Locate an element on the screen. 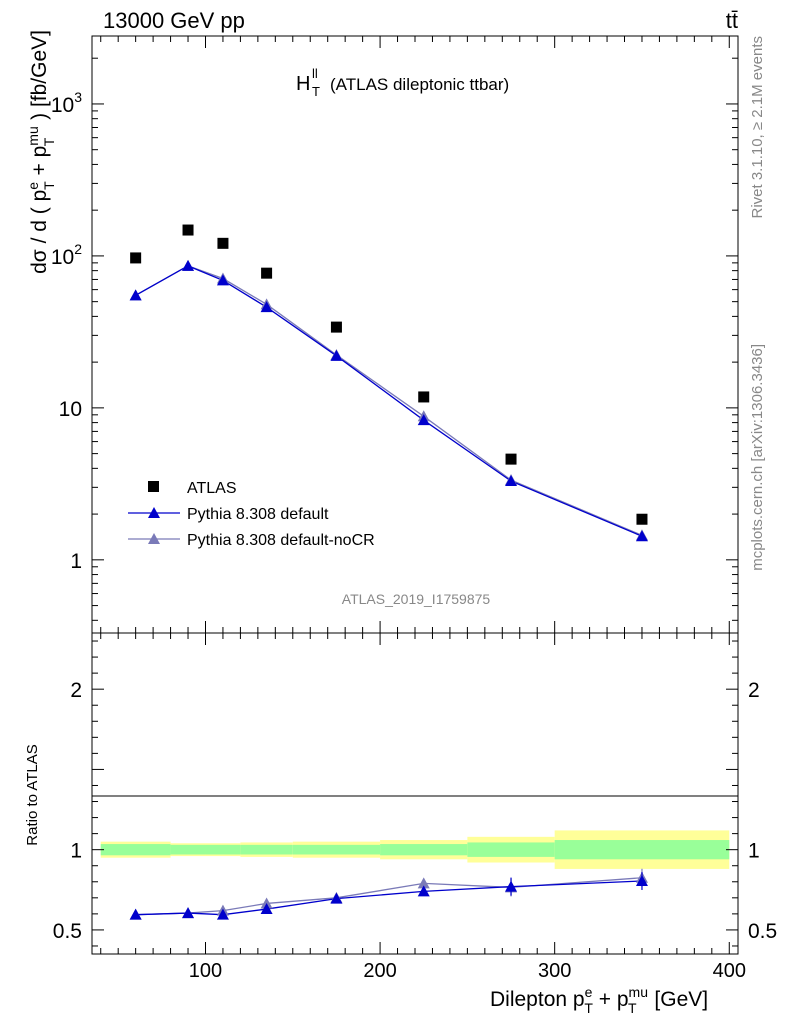 This screenshot has width=786, height=1024. main-ytick-label: 10 is located at coordinates (70, 409).